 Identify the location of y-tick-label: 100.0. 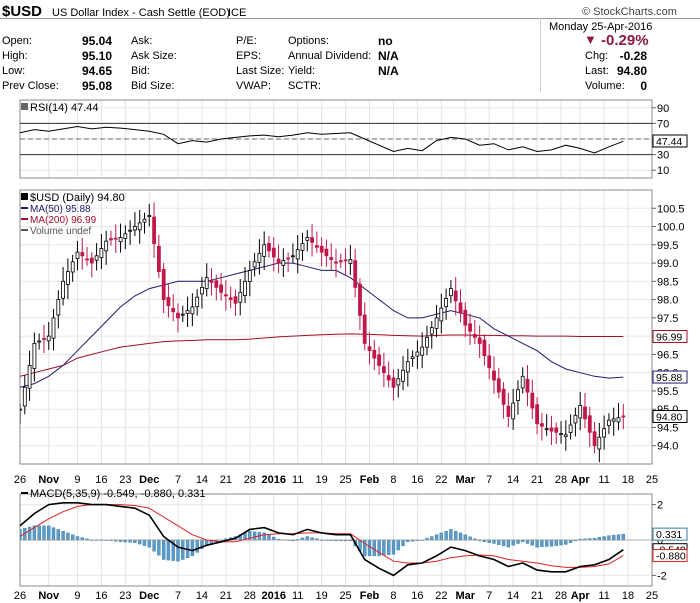
(671, 228).